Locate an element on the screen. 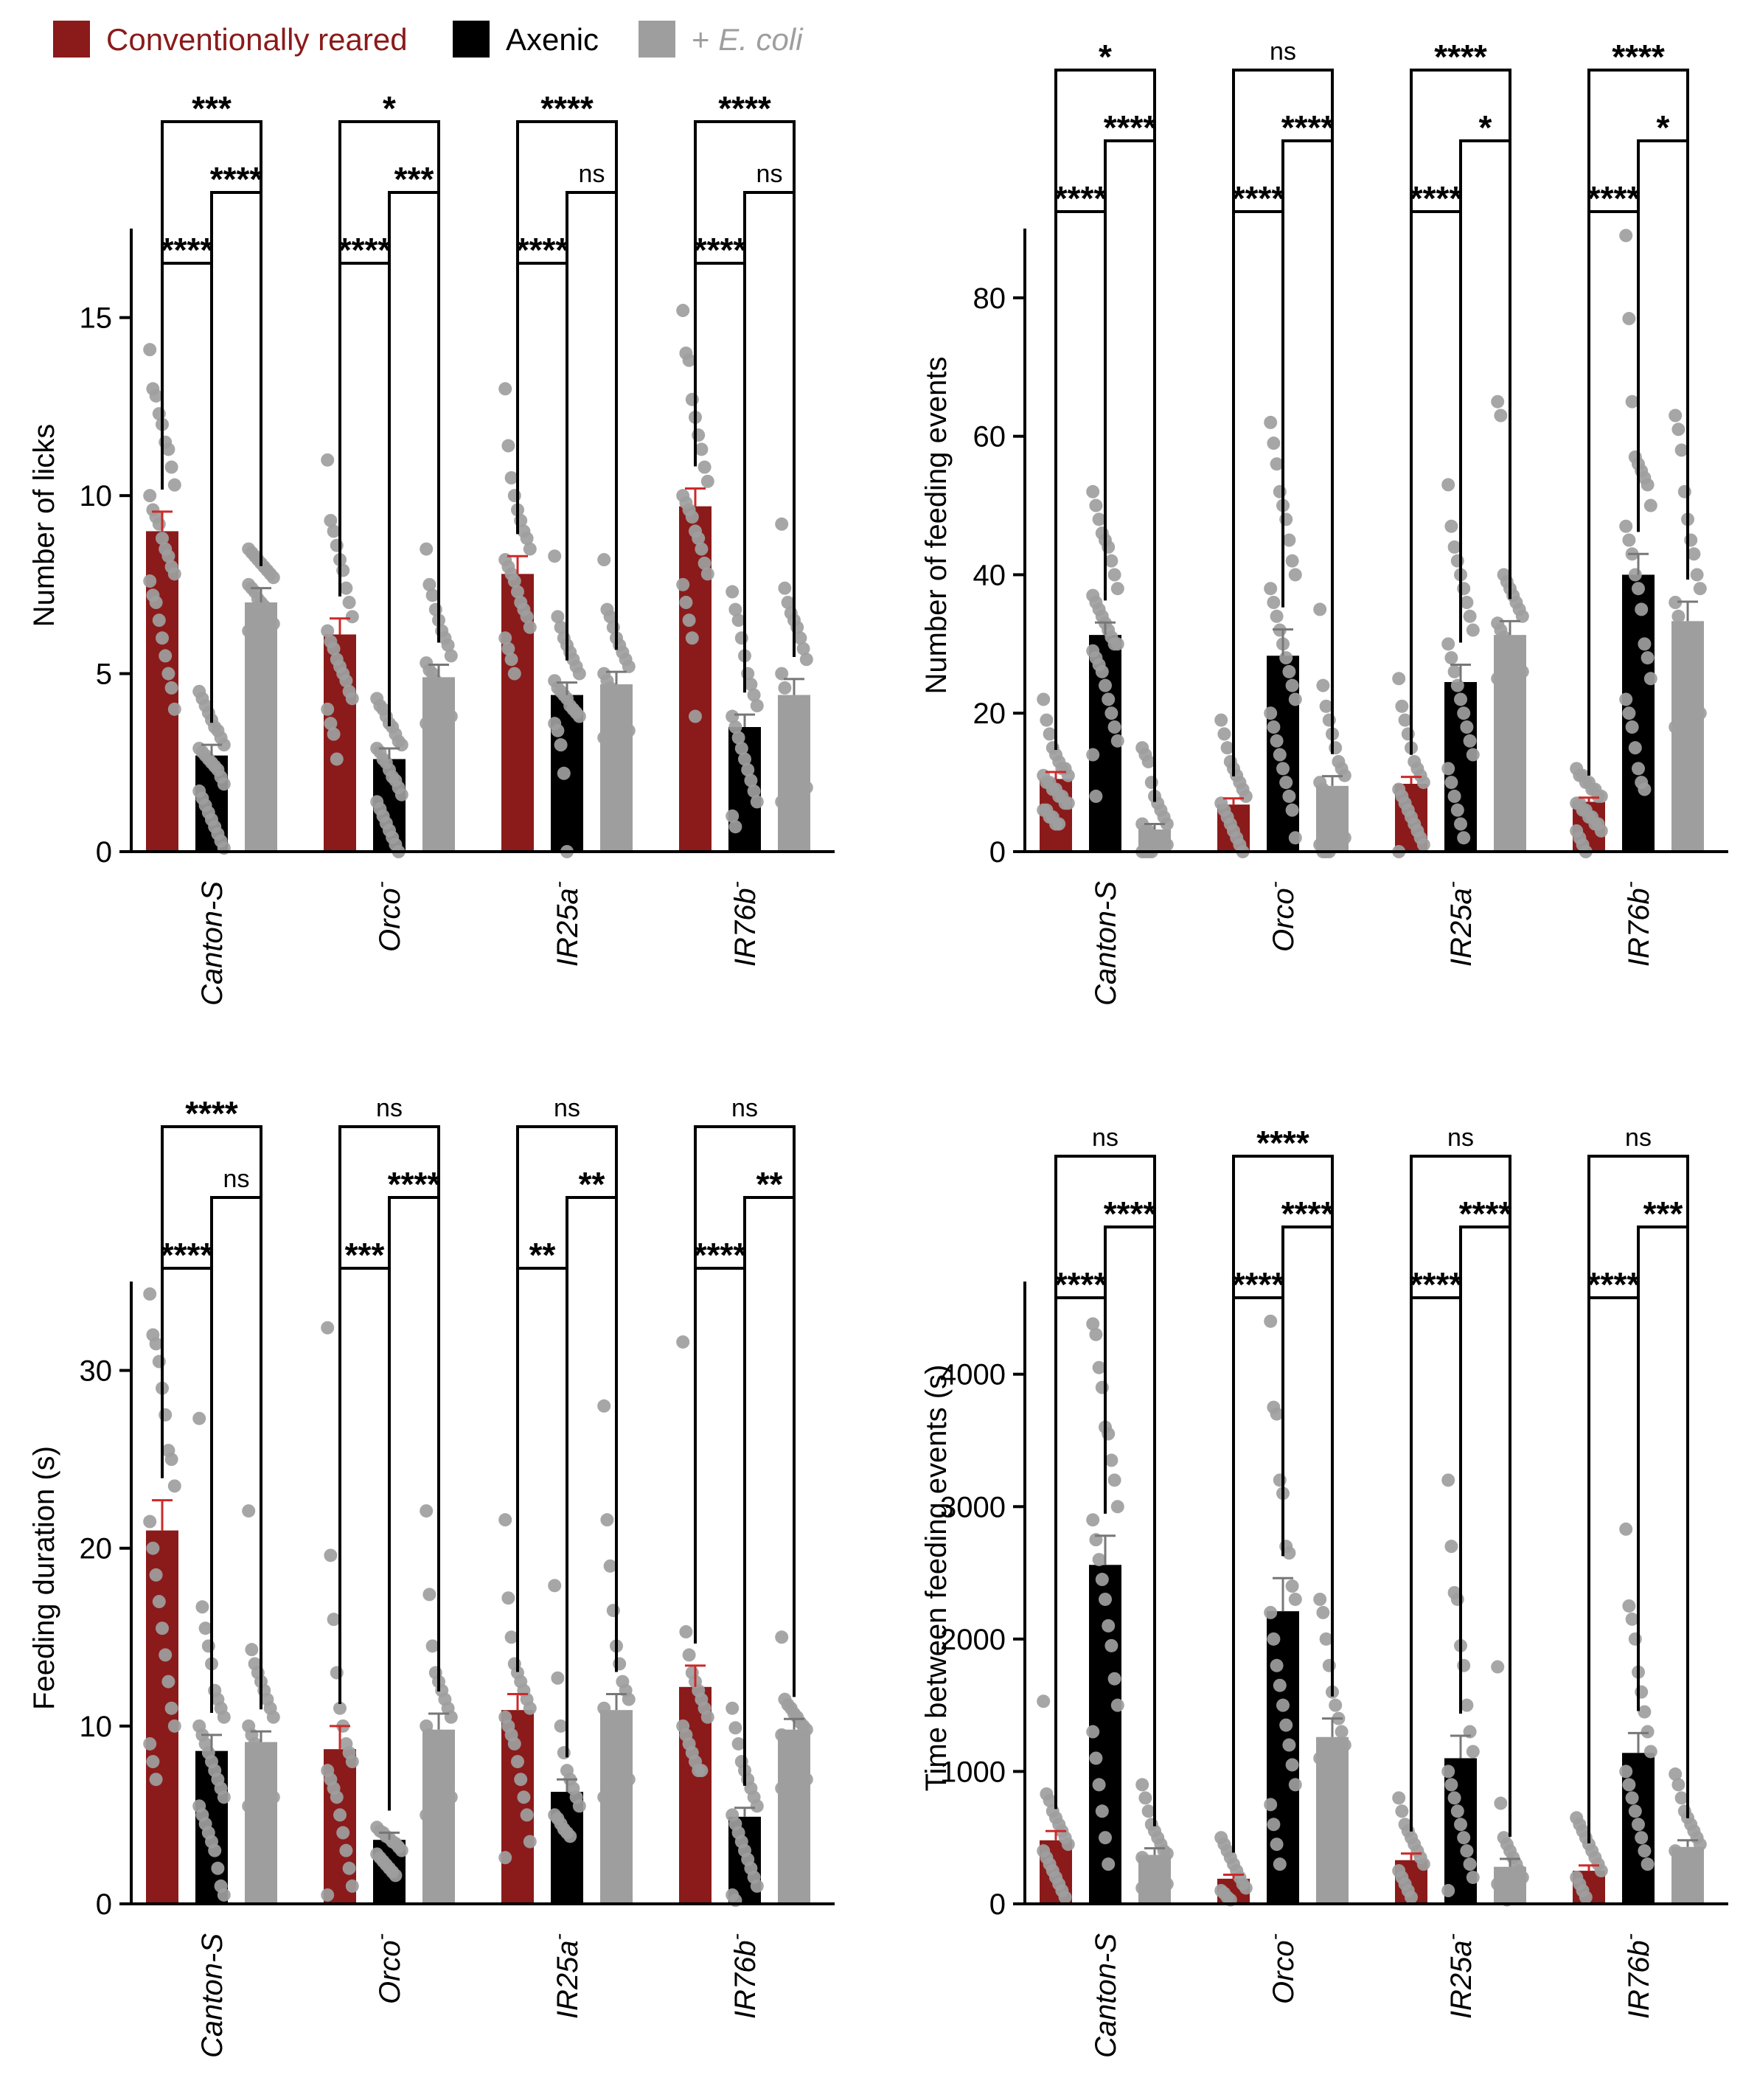  significance-bracket: *** is located at coordinates (211, 327).